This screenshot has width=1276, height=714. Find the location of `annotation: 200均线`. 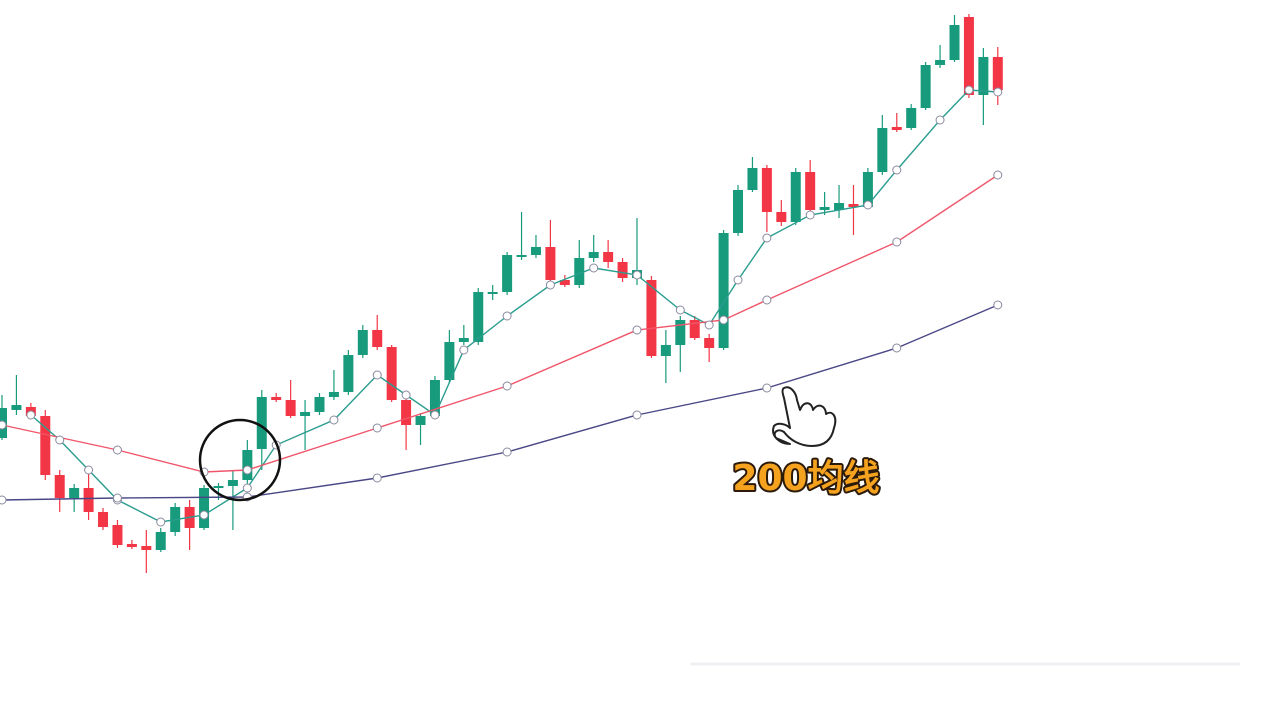

annotation: 200均线 is located at coordinates (805, 478).